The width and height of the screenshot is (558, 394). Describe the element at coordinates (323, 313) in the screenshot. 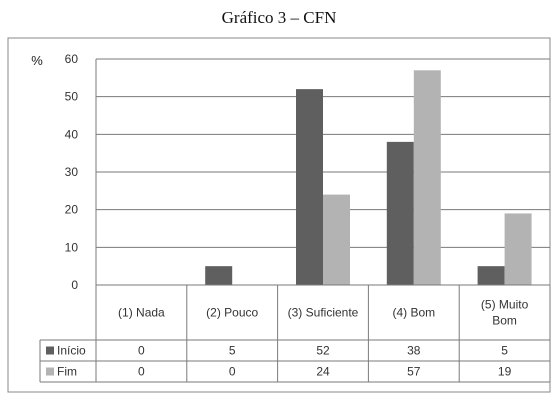

I see `category-label: (3) Suficiente` at that location.